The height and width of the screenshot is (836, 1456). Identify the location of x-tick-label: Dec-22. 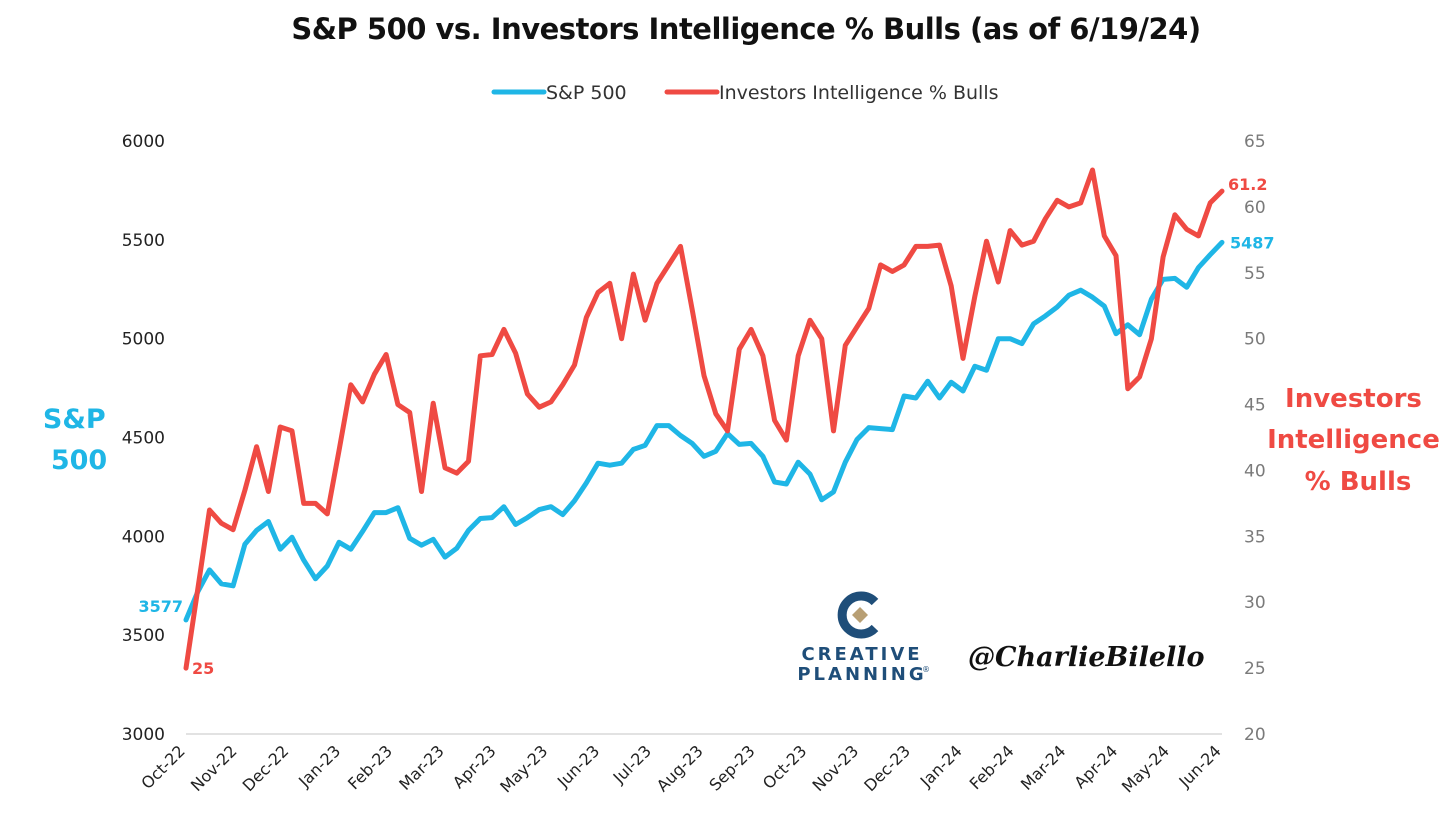
(266, 768).